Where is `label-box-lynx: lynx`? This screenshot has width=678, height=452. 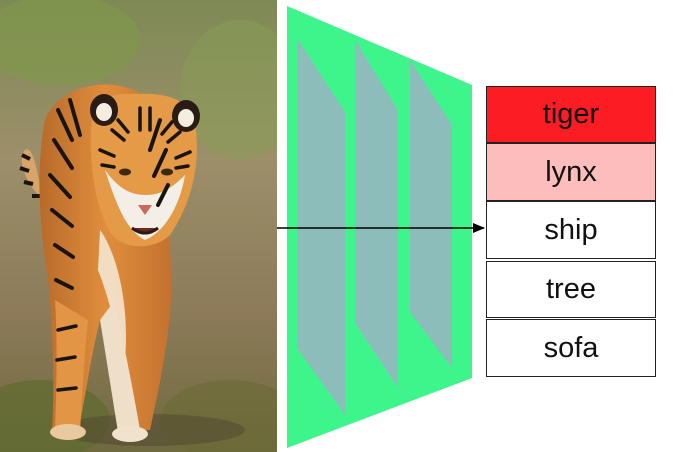 label-box-lynx: lynx is located at coordinates (571, 172).